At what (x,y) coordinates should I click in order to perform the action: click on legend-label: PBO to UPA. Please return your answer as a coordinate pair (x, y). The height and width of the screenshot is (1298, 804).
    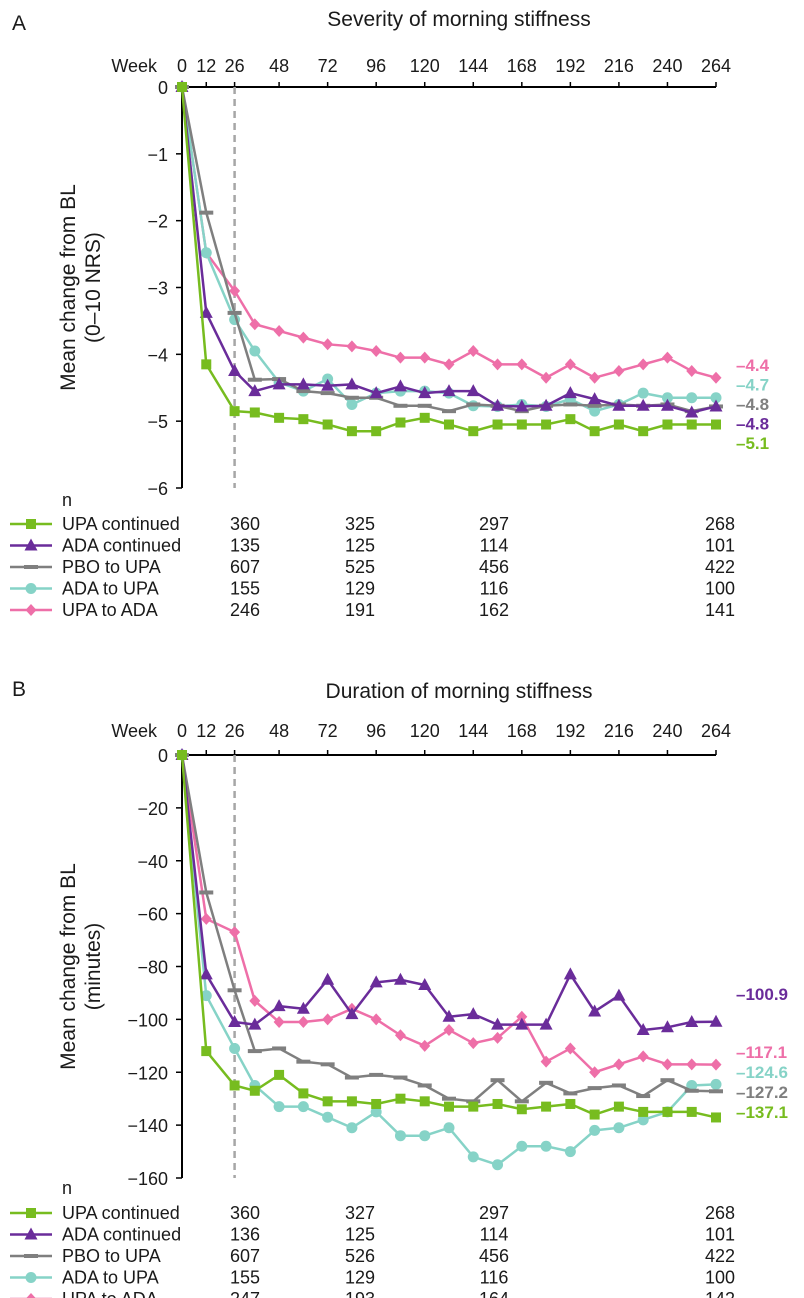
    Looking at the image, I should click on (111, 1256).